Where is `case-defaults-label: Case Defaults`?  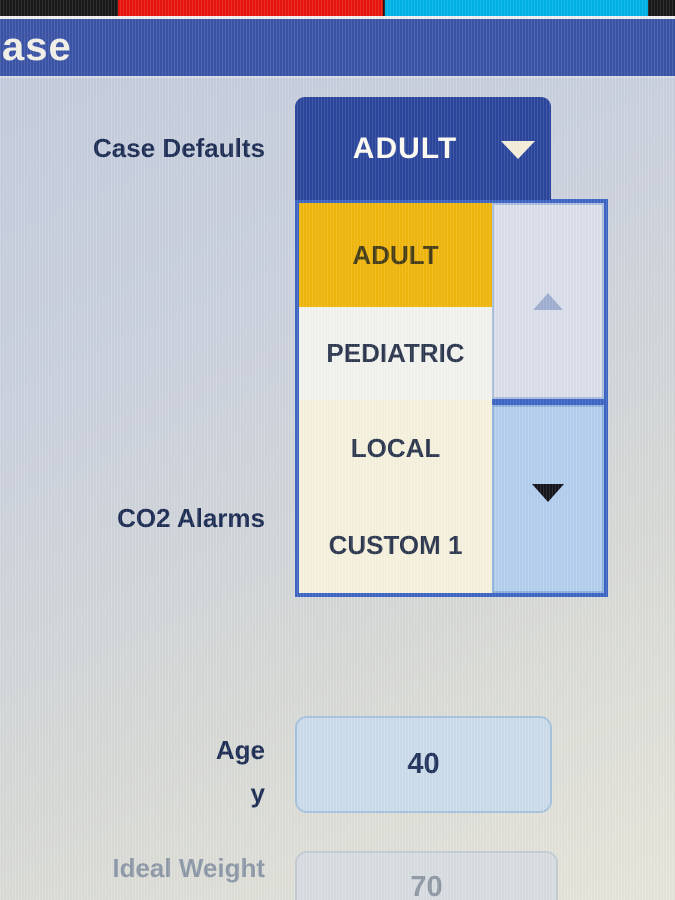 case-defaults-label: Case Defaults is located at coordinates (179, 148).